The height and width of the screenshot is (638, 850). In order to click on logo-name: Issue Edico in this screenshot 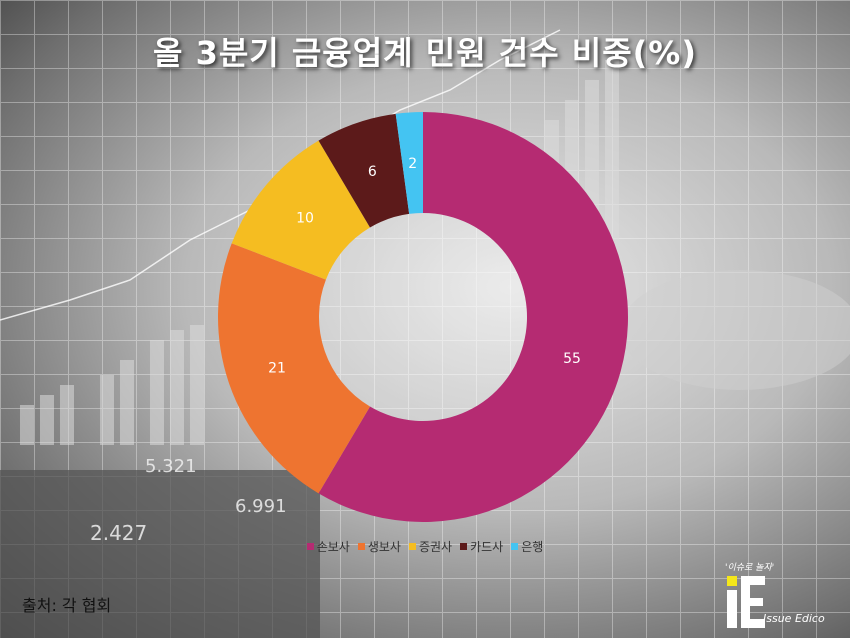, I will do `click(794, 618)`.